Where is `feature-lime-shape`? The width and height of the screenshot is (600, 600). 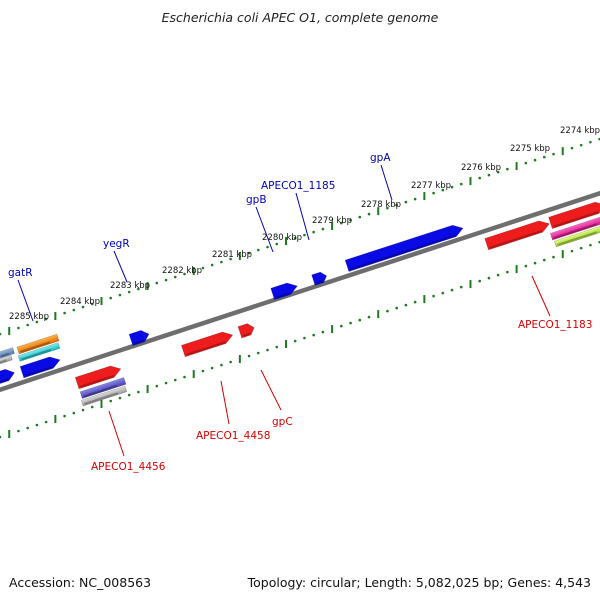
feature-lime-shape is located at coordinates (576, 236).